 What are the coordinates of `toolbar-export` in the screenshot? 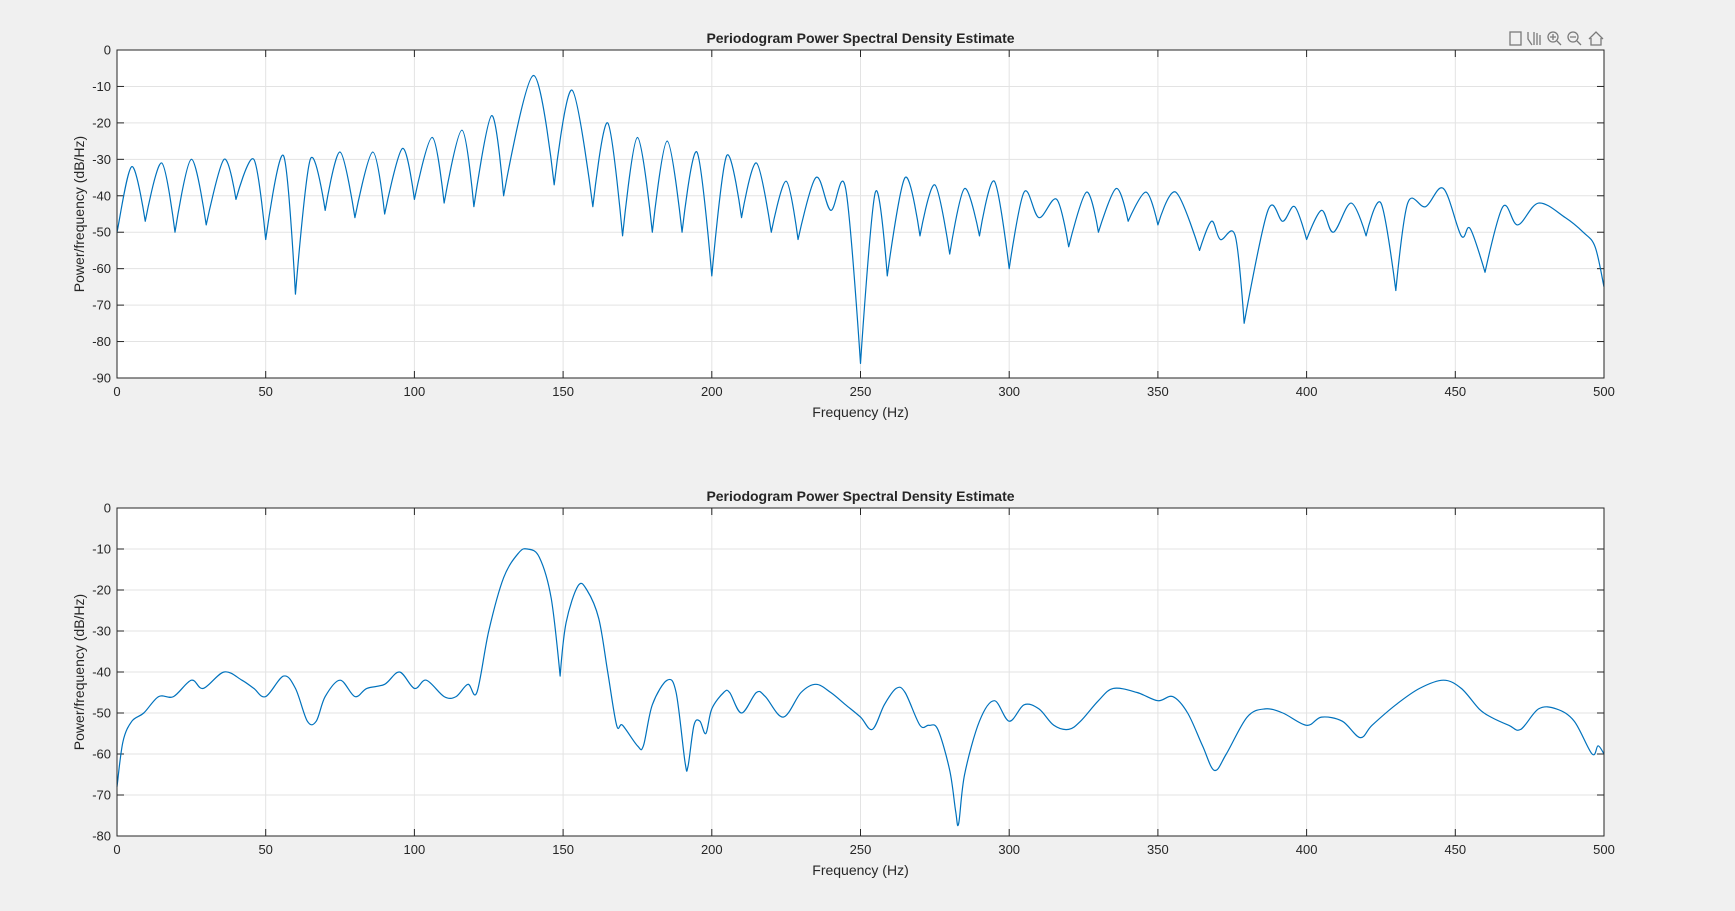 It's located at (1515, 38).